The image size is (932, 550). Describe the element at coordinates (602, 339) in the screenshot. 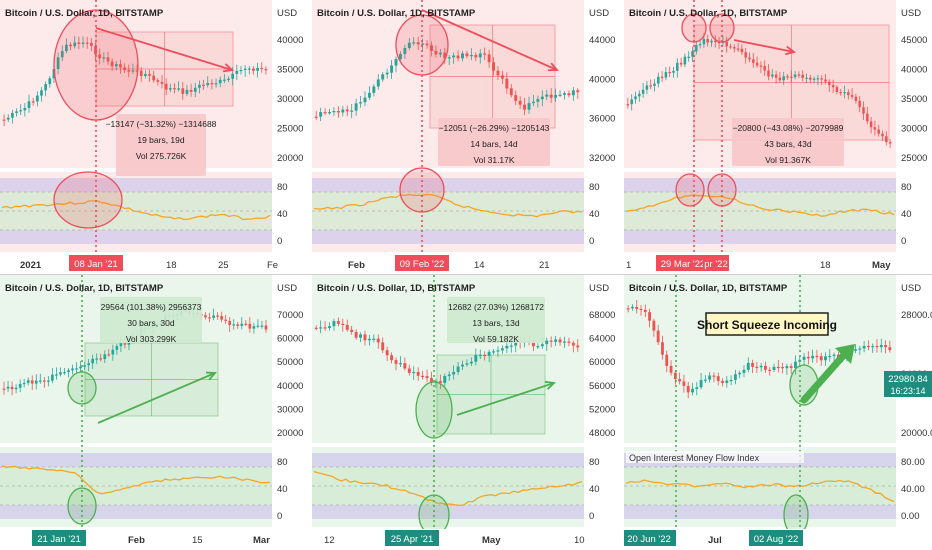

I see `price-tick-label: 64000` at that location.